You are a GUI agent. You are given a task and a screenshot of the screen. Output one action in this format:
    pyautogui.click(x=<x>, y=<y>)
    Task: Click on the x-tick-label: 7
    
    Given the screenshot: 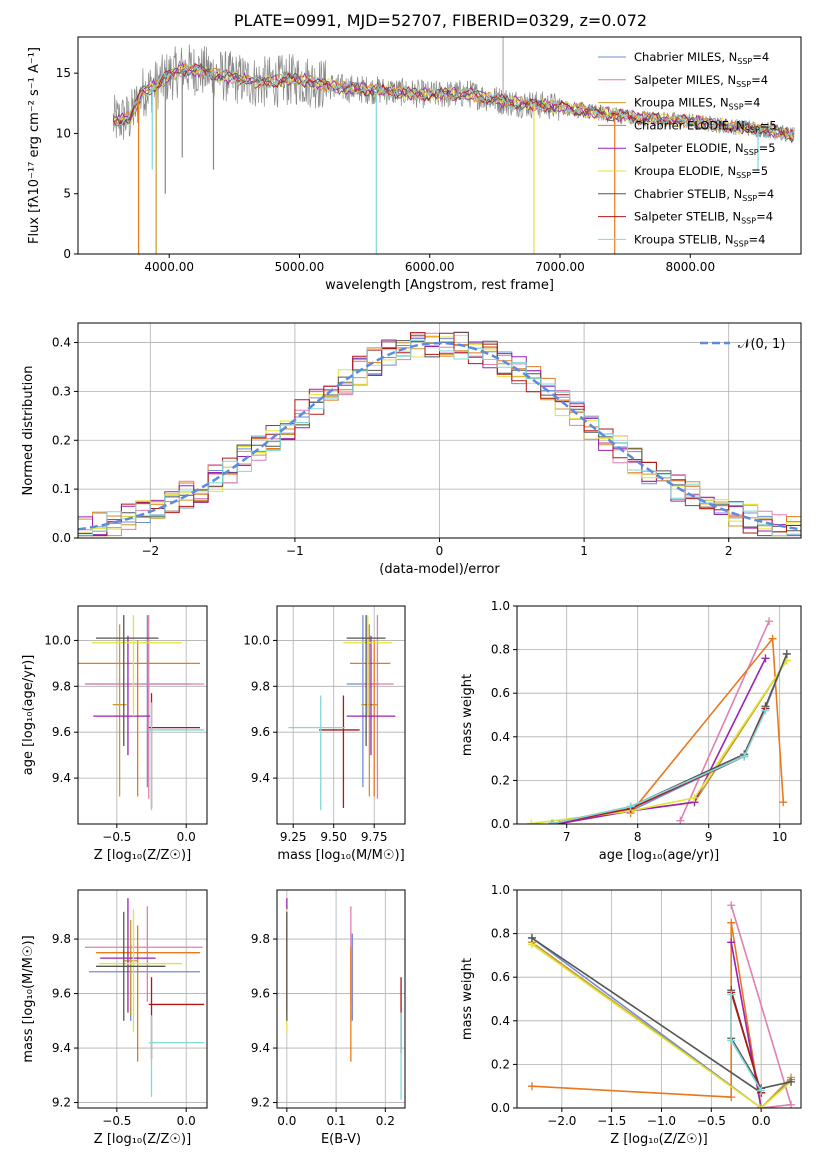 What is the action you would take?
    pyautogui.click(x=567, y=837)
    